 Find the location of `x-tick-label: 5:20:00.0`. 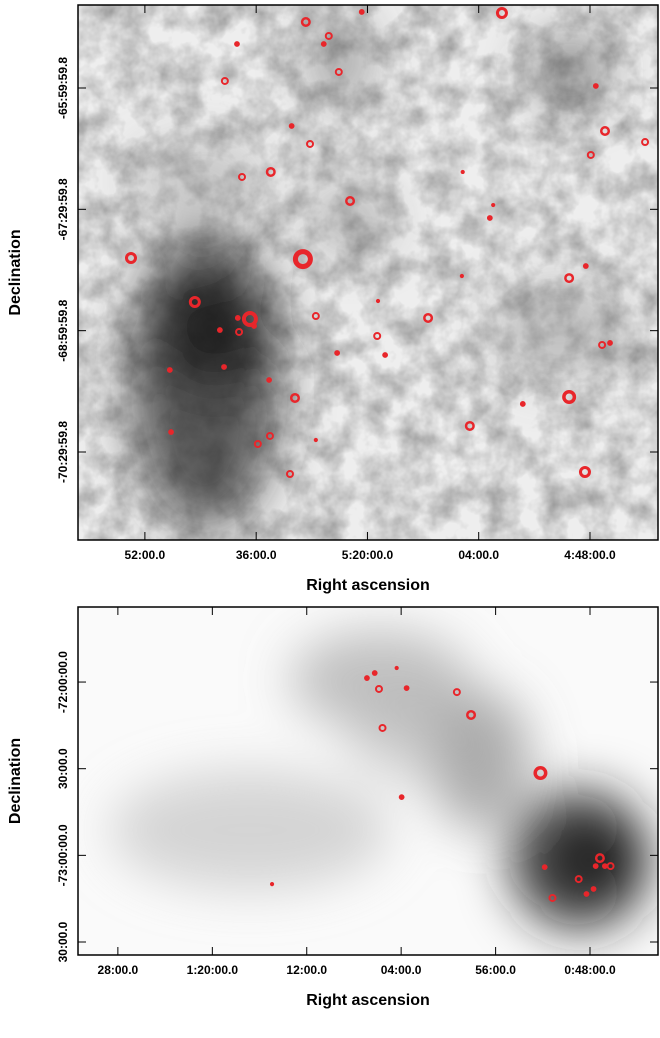

x-tick-label: 5:20:00.0 is located at coordinates (368, 555).